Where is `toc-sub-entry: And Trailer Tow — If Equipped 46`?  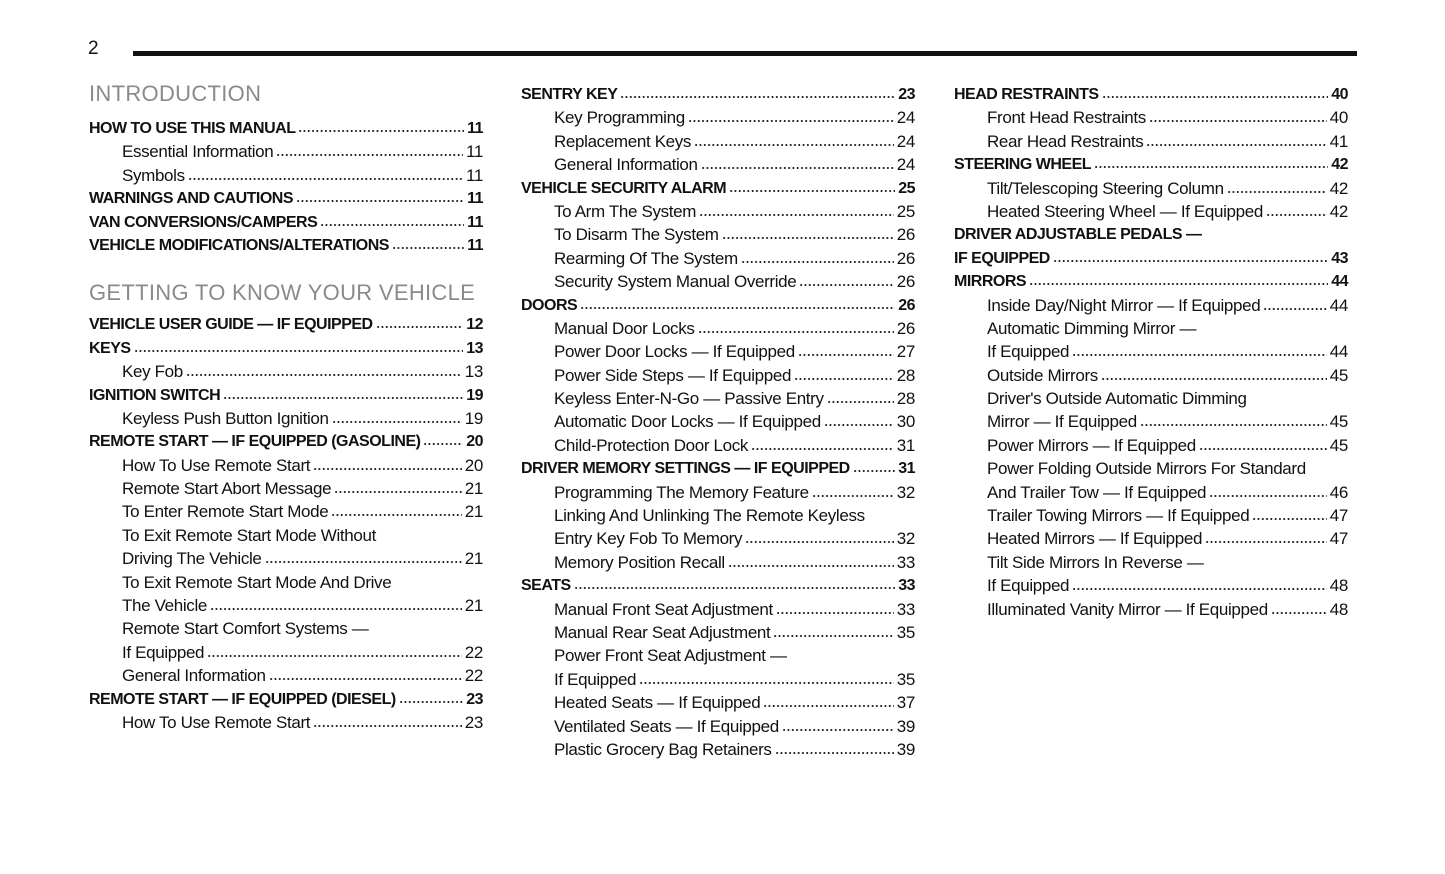
toc-sub-entry: And Trailer Tow — If Equipped 46 is located at coordinates (1151, 492).